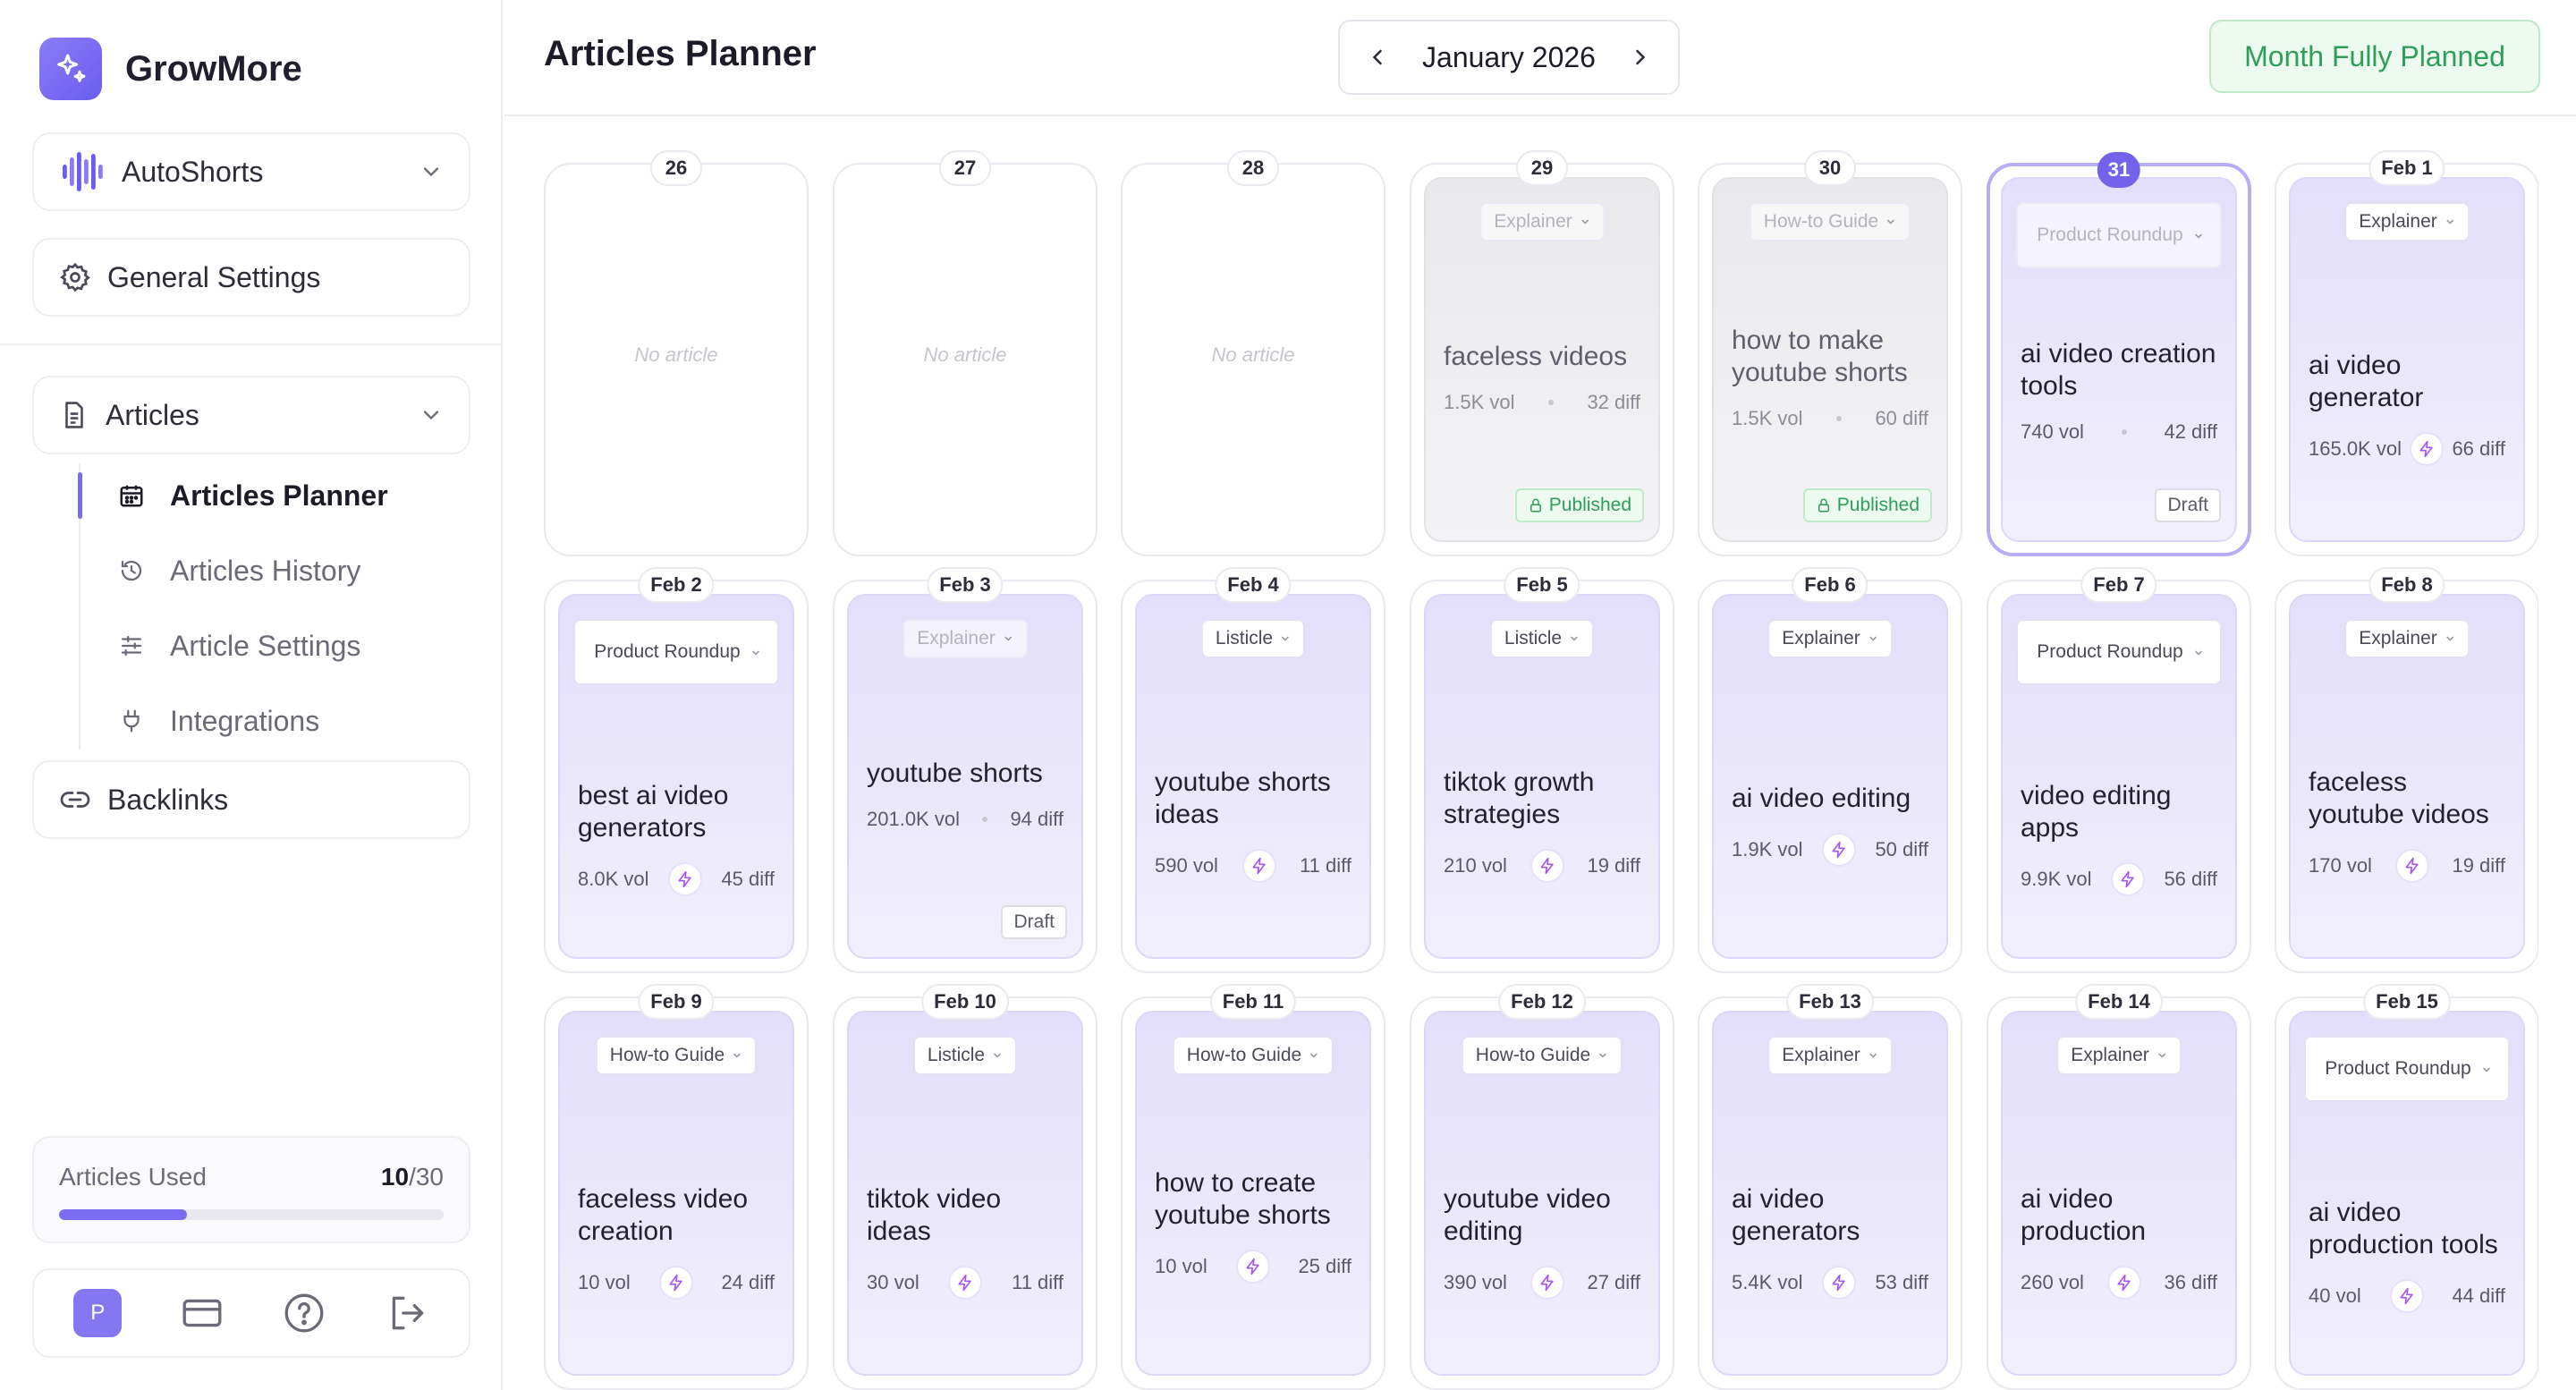 The image size is (2576, 1390). I want to click on avatar: P, so click(98, 1313).